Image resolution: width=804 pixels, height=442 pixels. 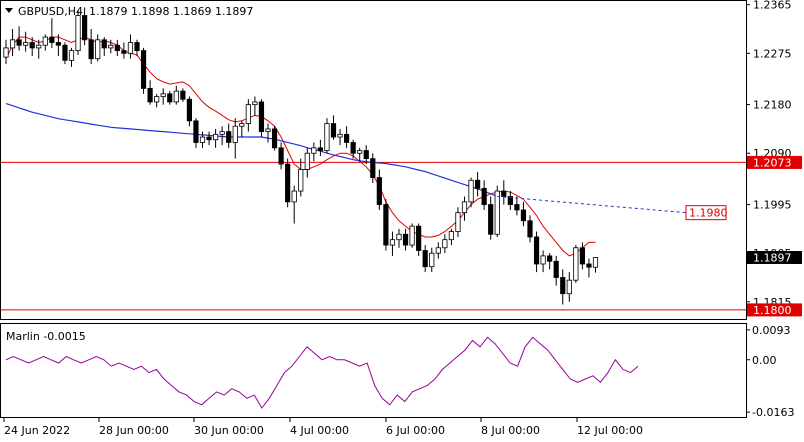 I want to click on symbol-timeframe: GBPUSD,H4, so click(x=50, y=11).